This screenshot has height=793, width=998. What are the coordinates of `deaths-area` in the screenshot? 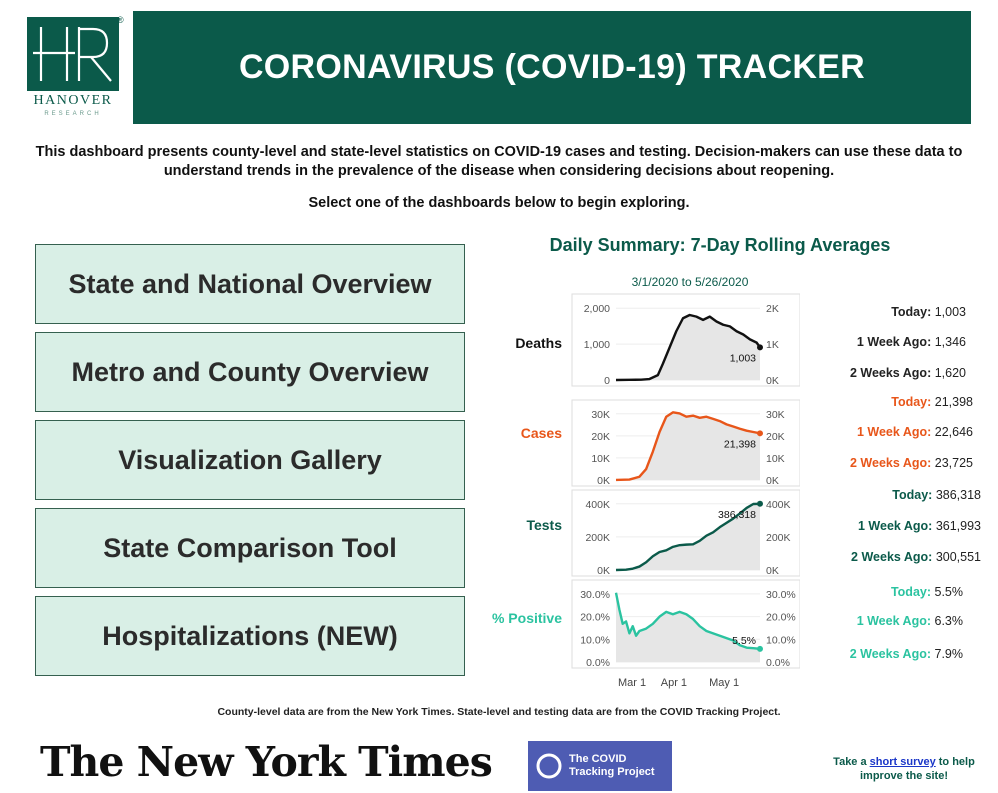 It's located at (688, 347).